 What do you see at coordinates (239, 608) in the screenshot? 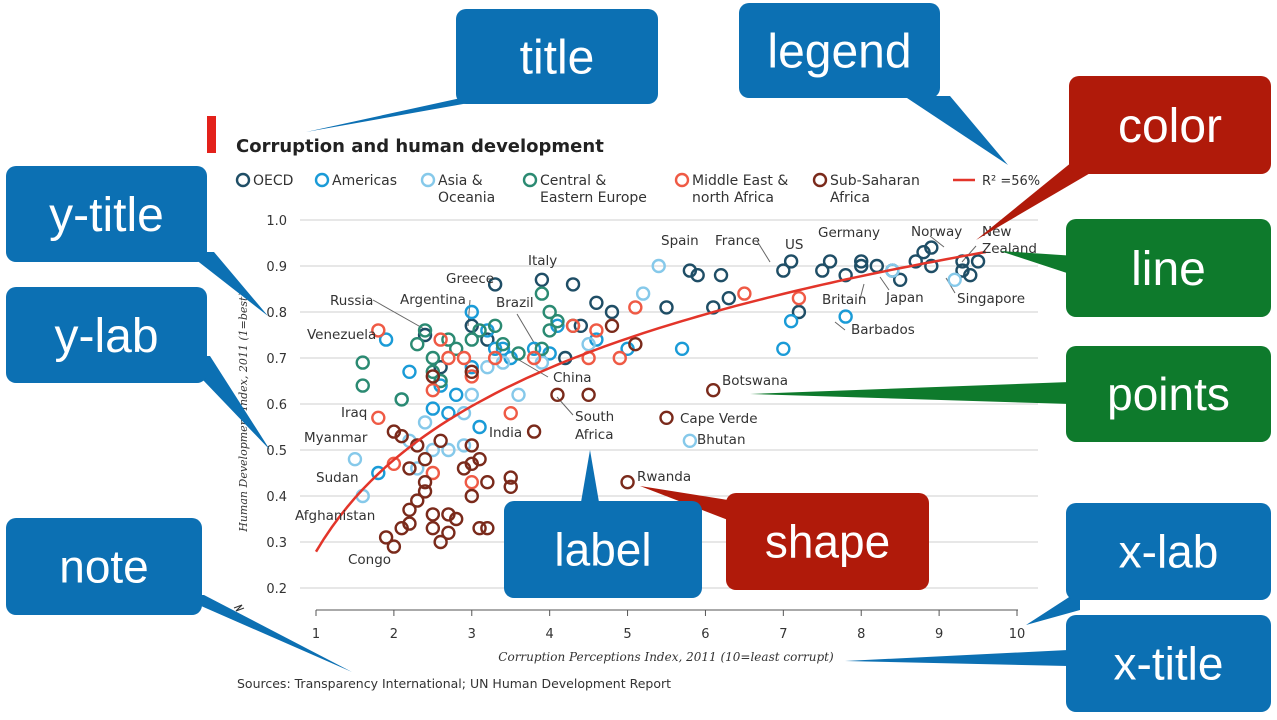
I see `axis-break` at bounding box center [239, 608].